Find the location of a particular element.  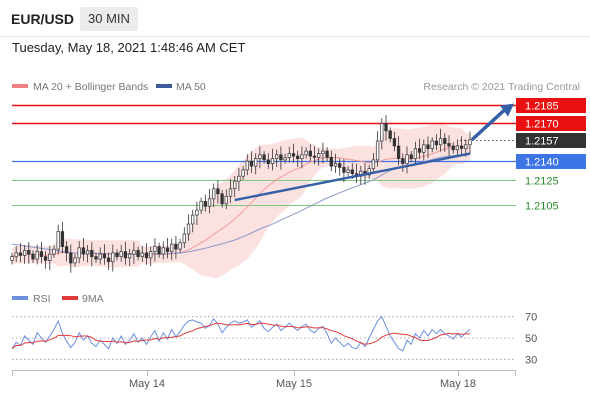

time-axis: May 14 May 15 May 18 is located at coordinates (264, 380).